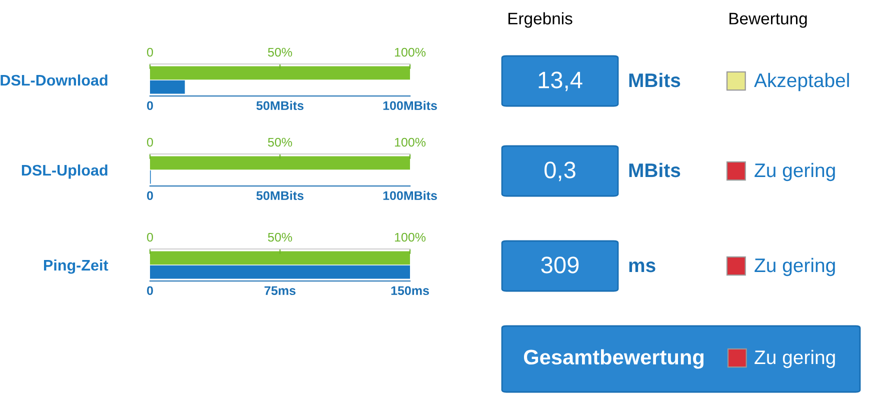  I want to click on text: 13,4, so click(560, 82).